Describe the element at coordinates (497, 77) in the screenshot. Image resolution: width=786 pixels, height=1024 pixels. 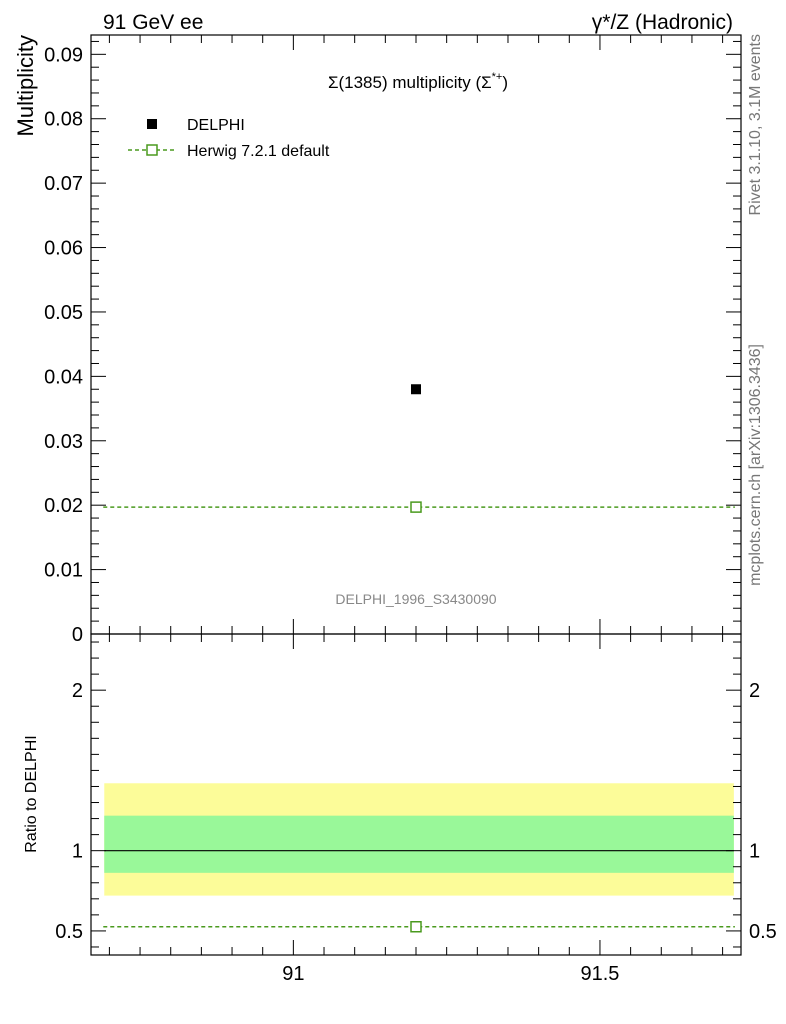
I see `chart-title-sup: *+` at that location.